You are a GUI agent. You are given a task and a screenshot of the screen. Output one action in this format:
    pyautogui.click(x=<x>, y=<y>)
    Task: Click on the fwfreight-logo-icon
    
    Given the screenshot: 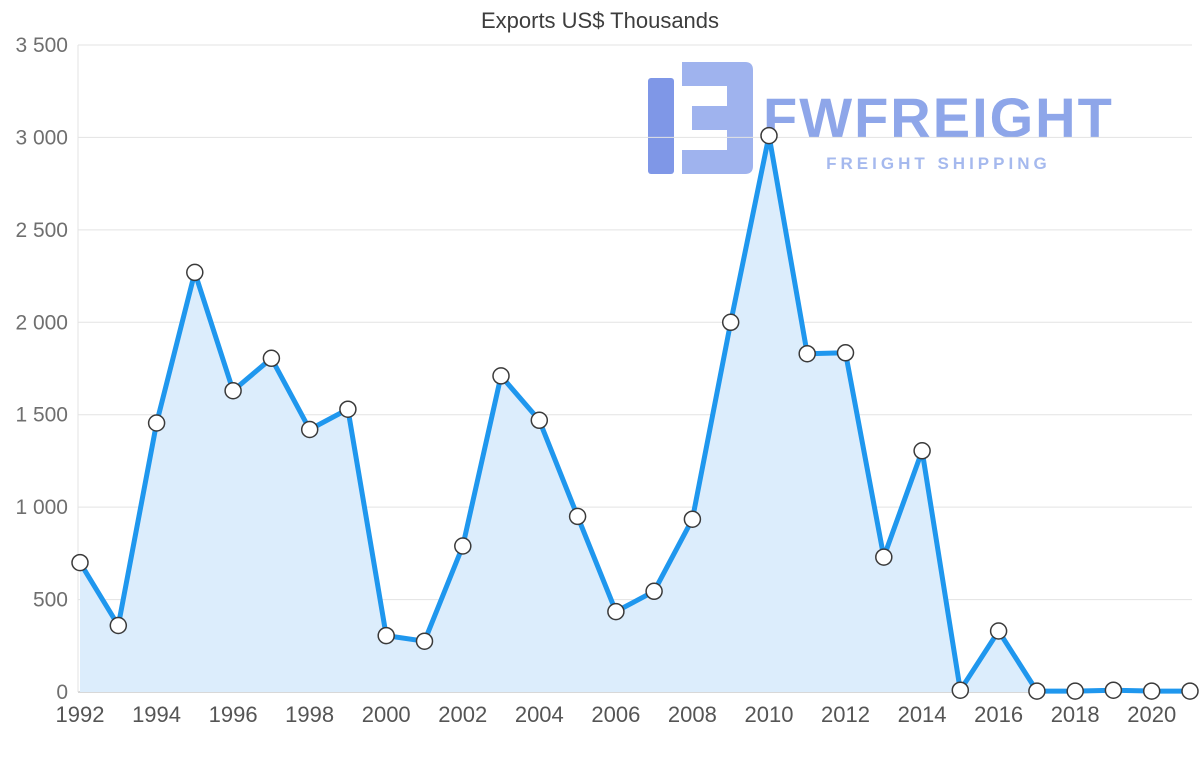 What is the action you would take?
    pyautogui.click(x=700, y=118)
    